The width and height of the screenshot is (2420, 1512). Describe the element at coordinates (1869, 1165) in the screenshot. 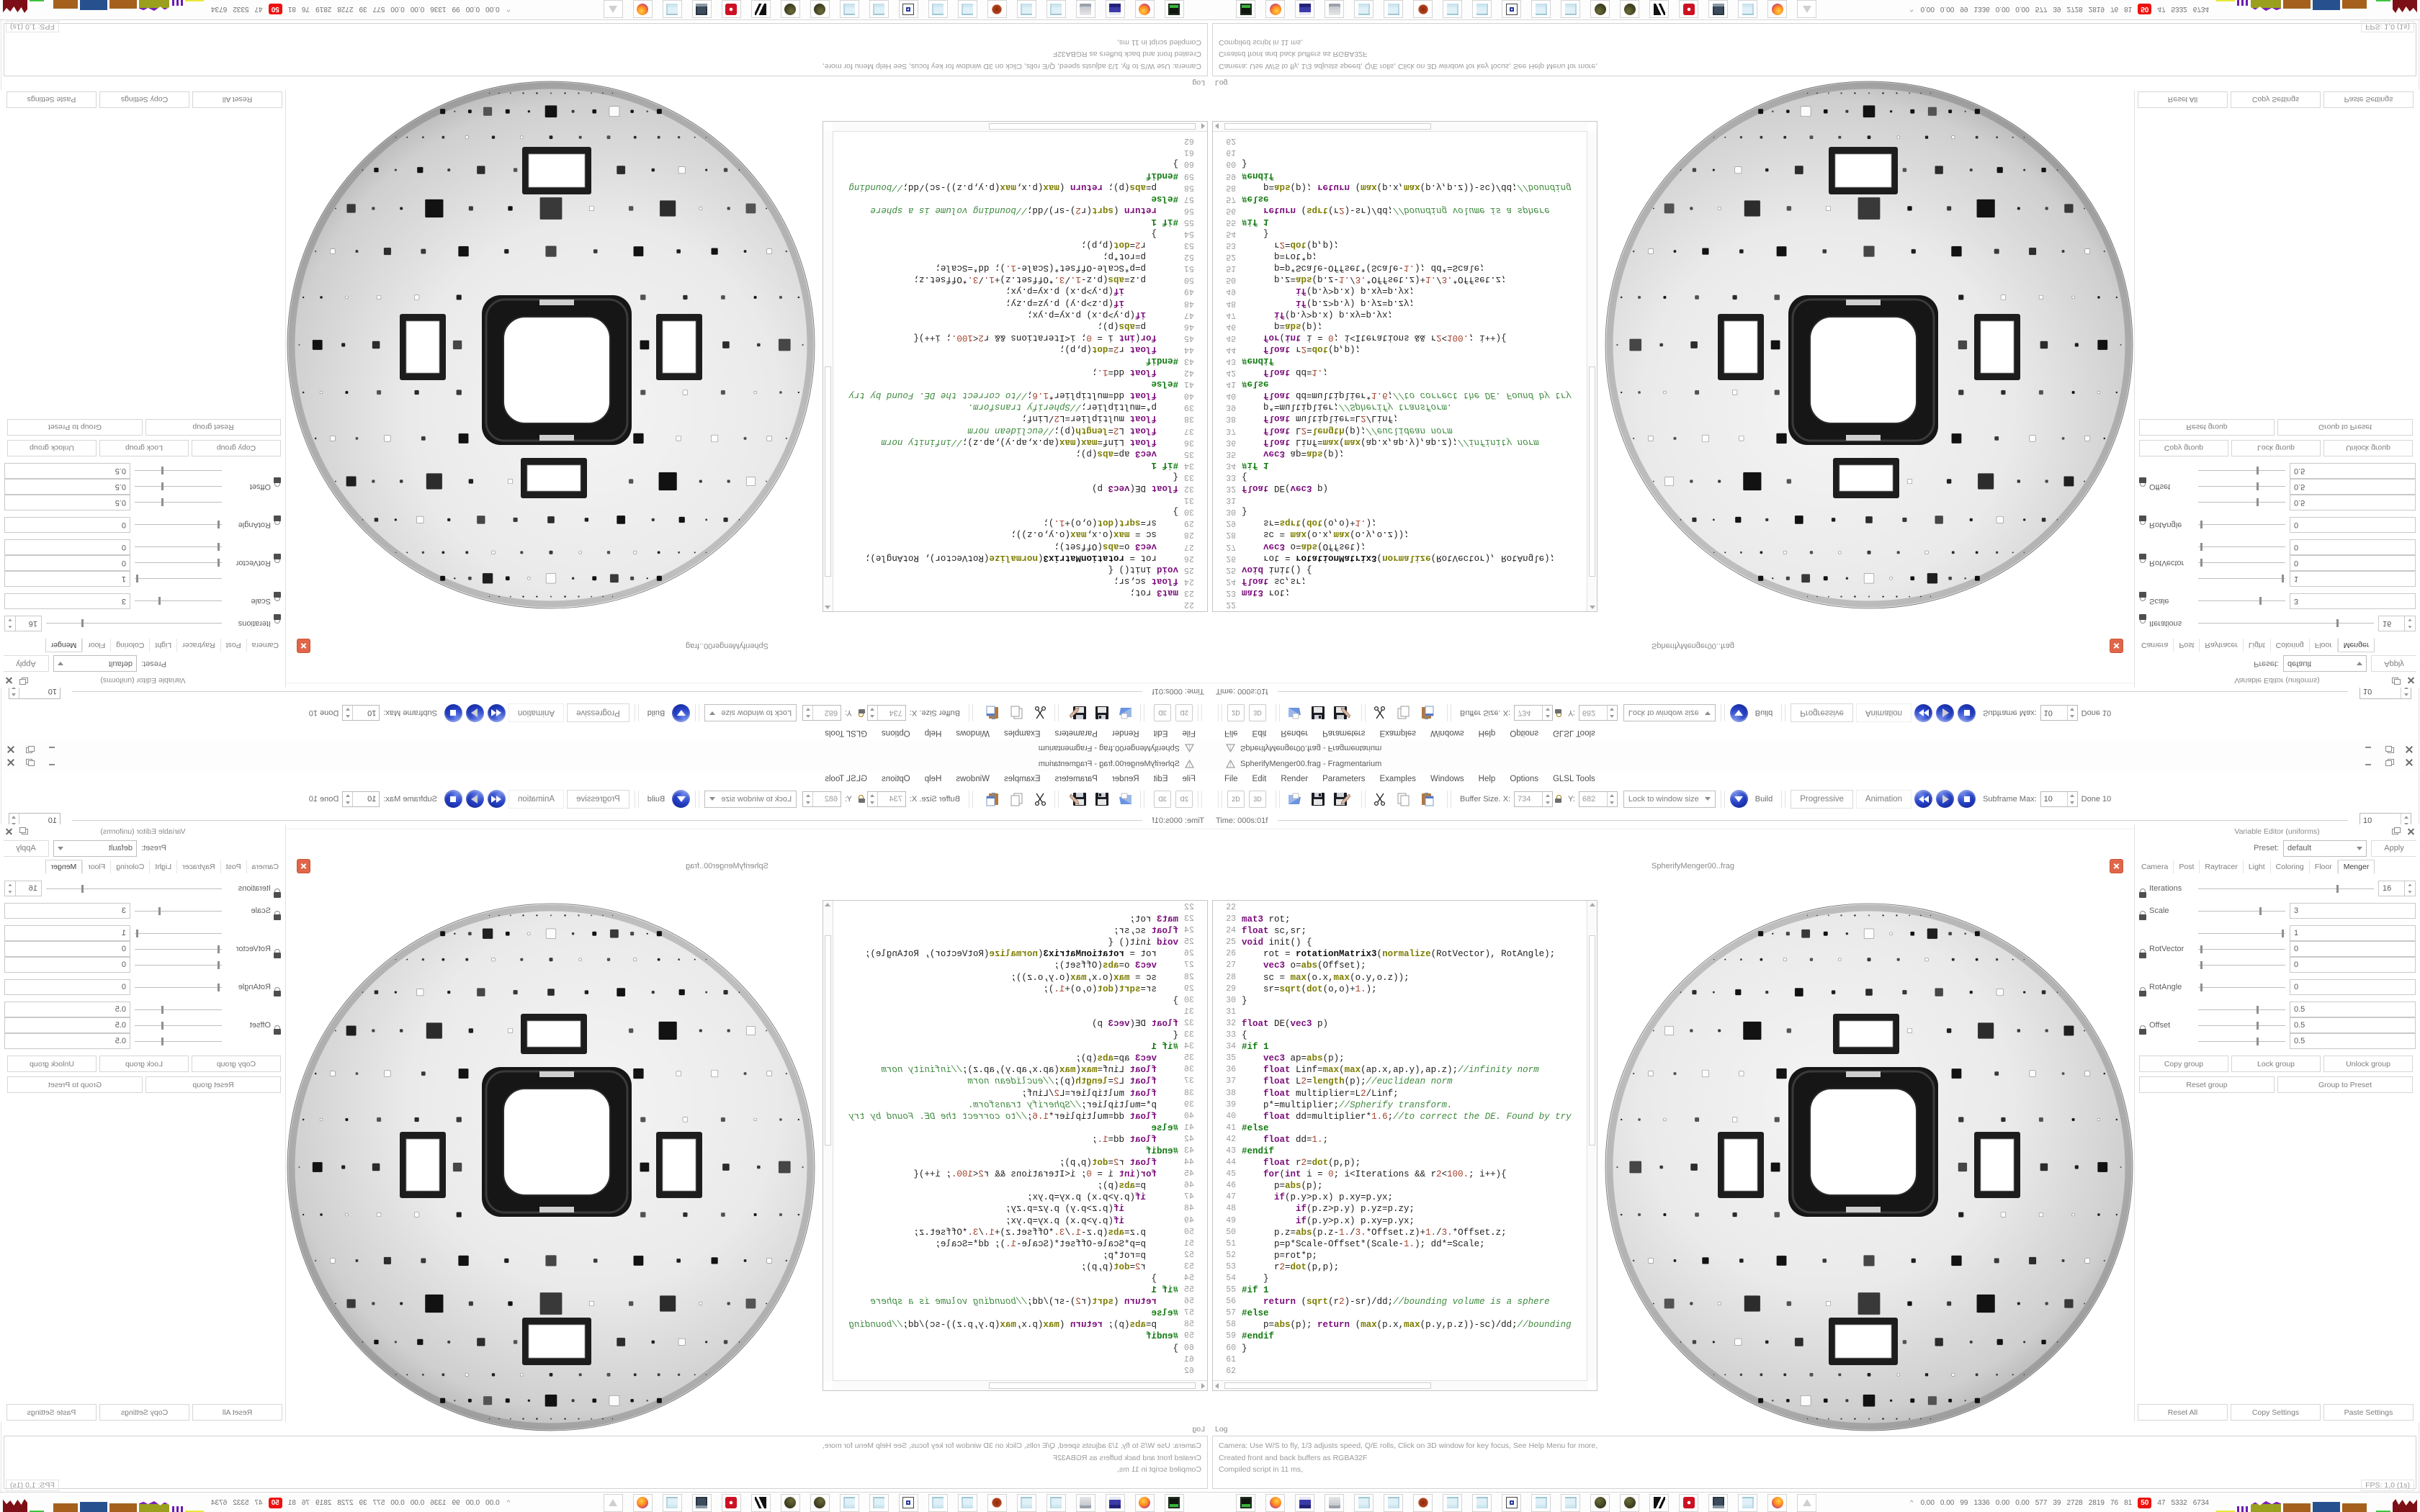

I see `render-viewport` at that location.